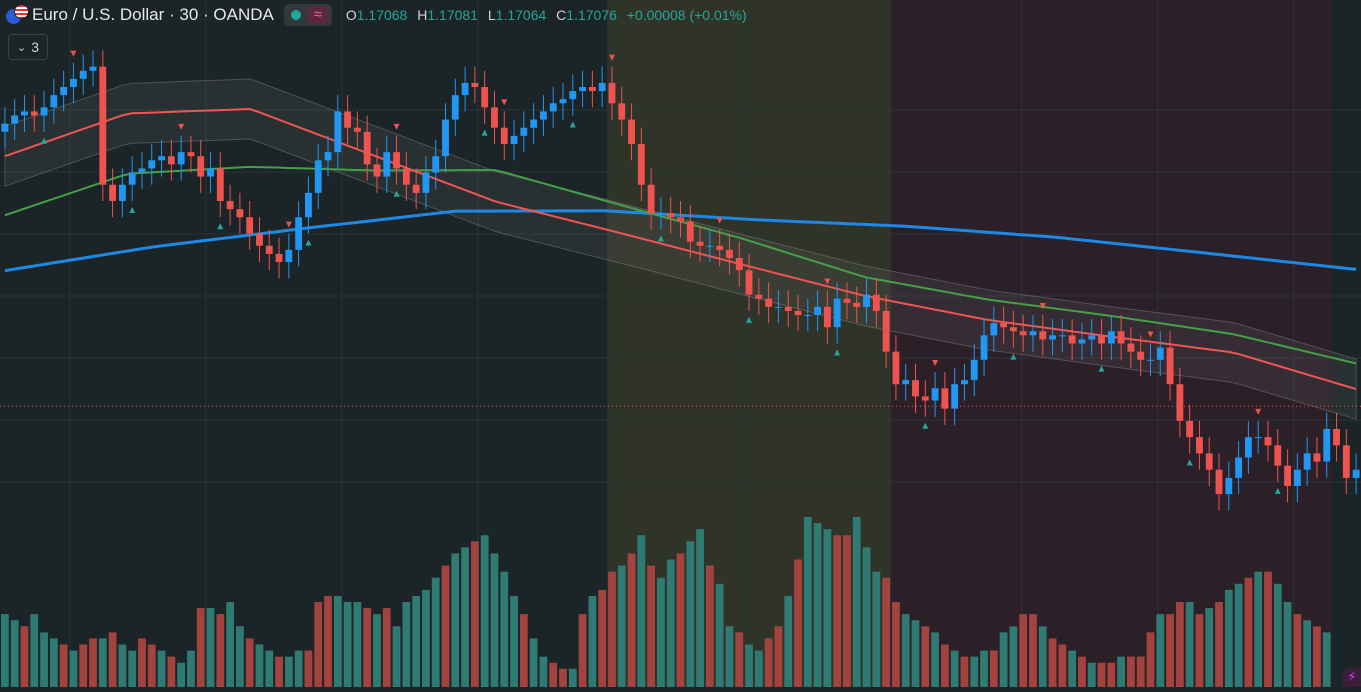  What do you see at coordinates (153, 14) in the screenshot?
I see `symbol-title: Euro / U.S. Dollar · 30 · OANDA` at bounding box center [153, 14].